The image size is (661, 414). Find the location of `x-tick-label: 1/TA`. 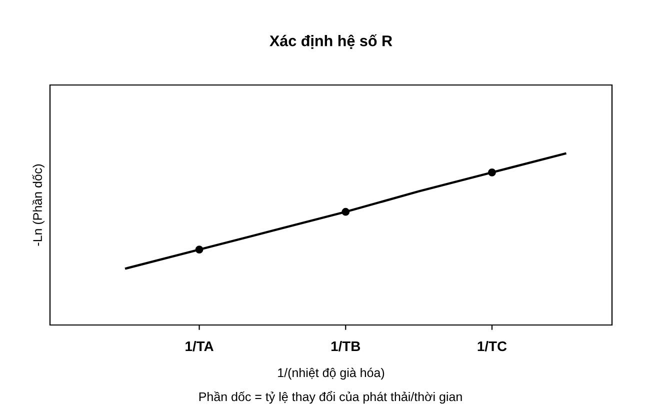

x-tick-label: 1/TA is located at coordinates (200, 346).